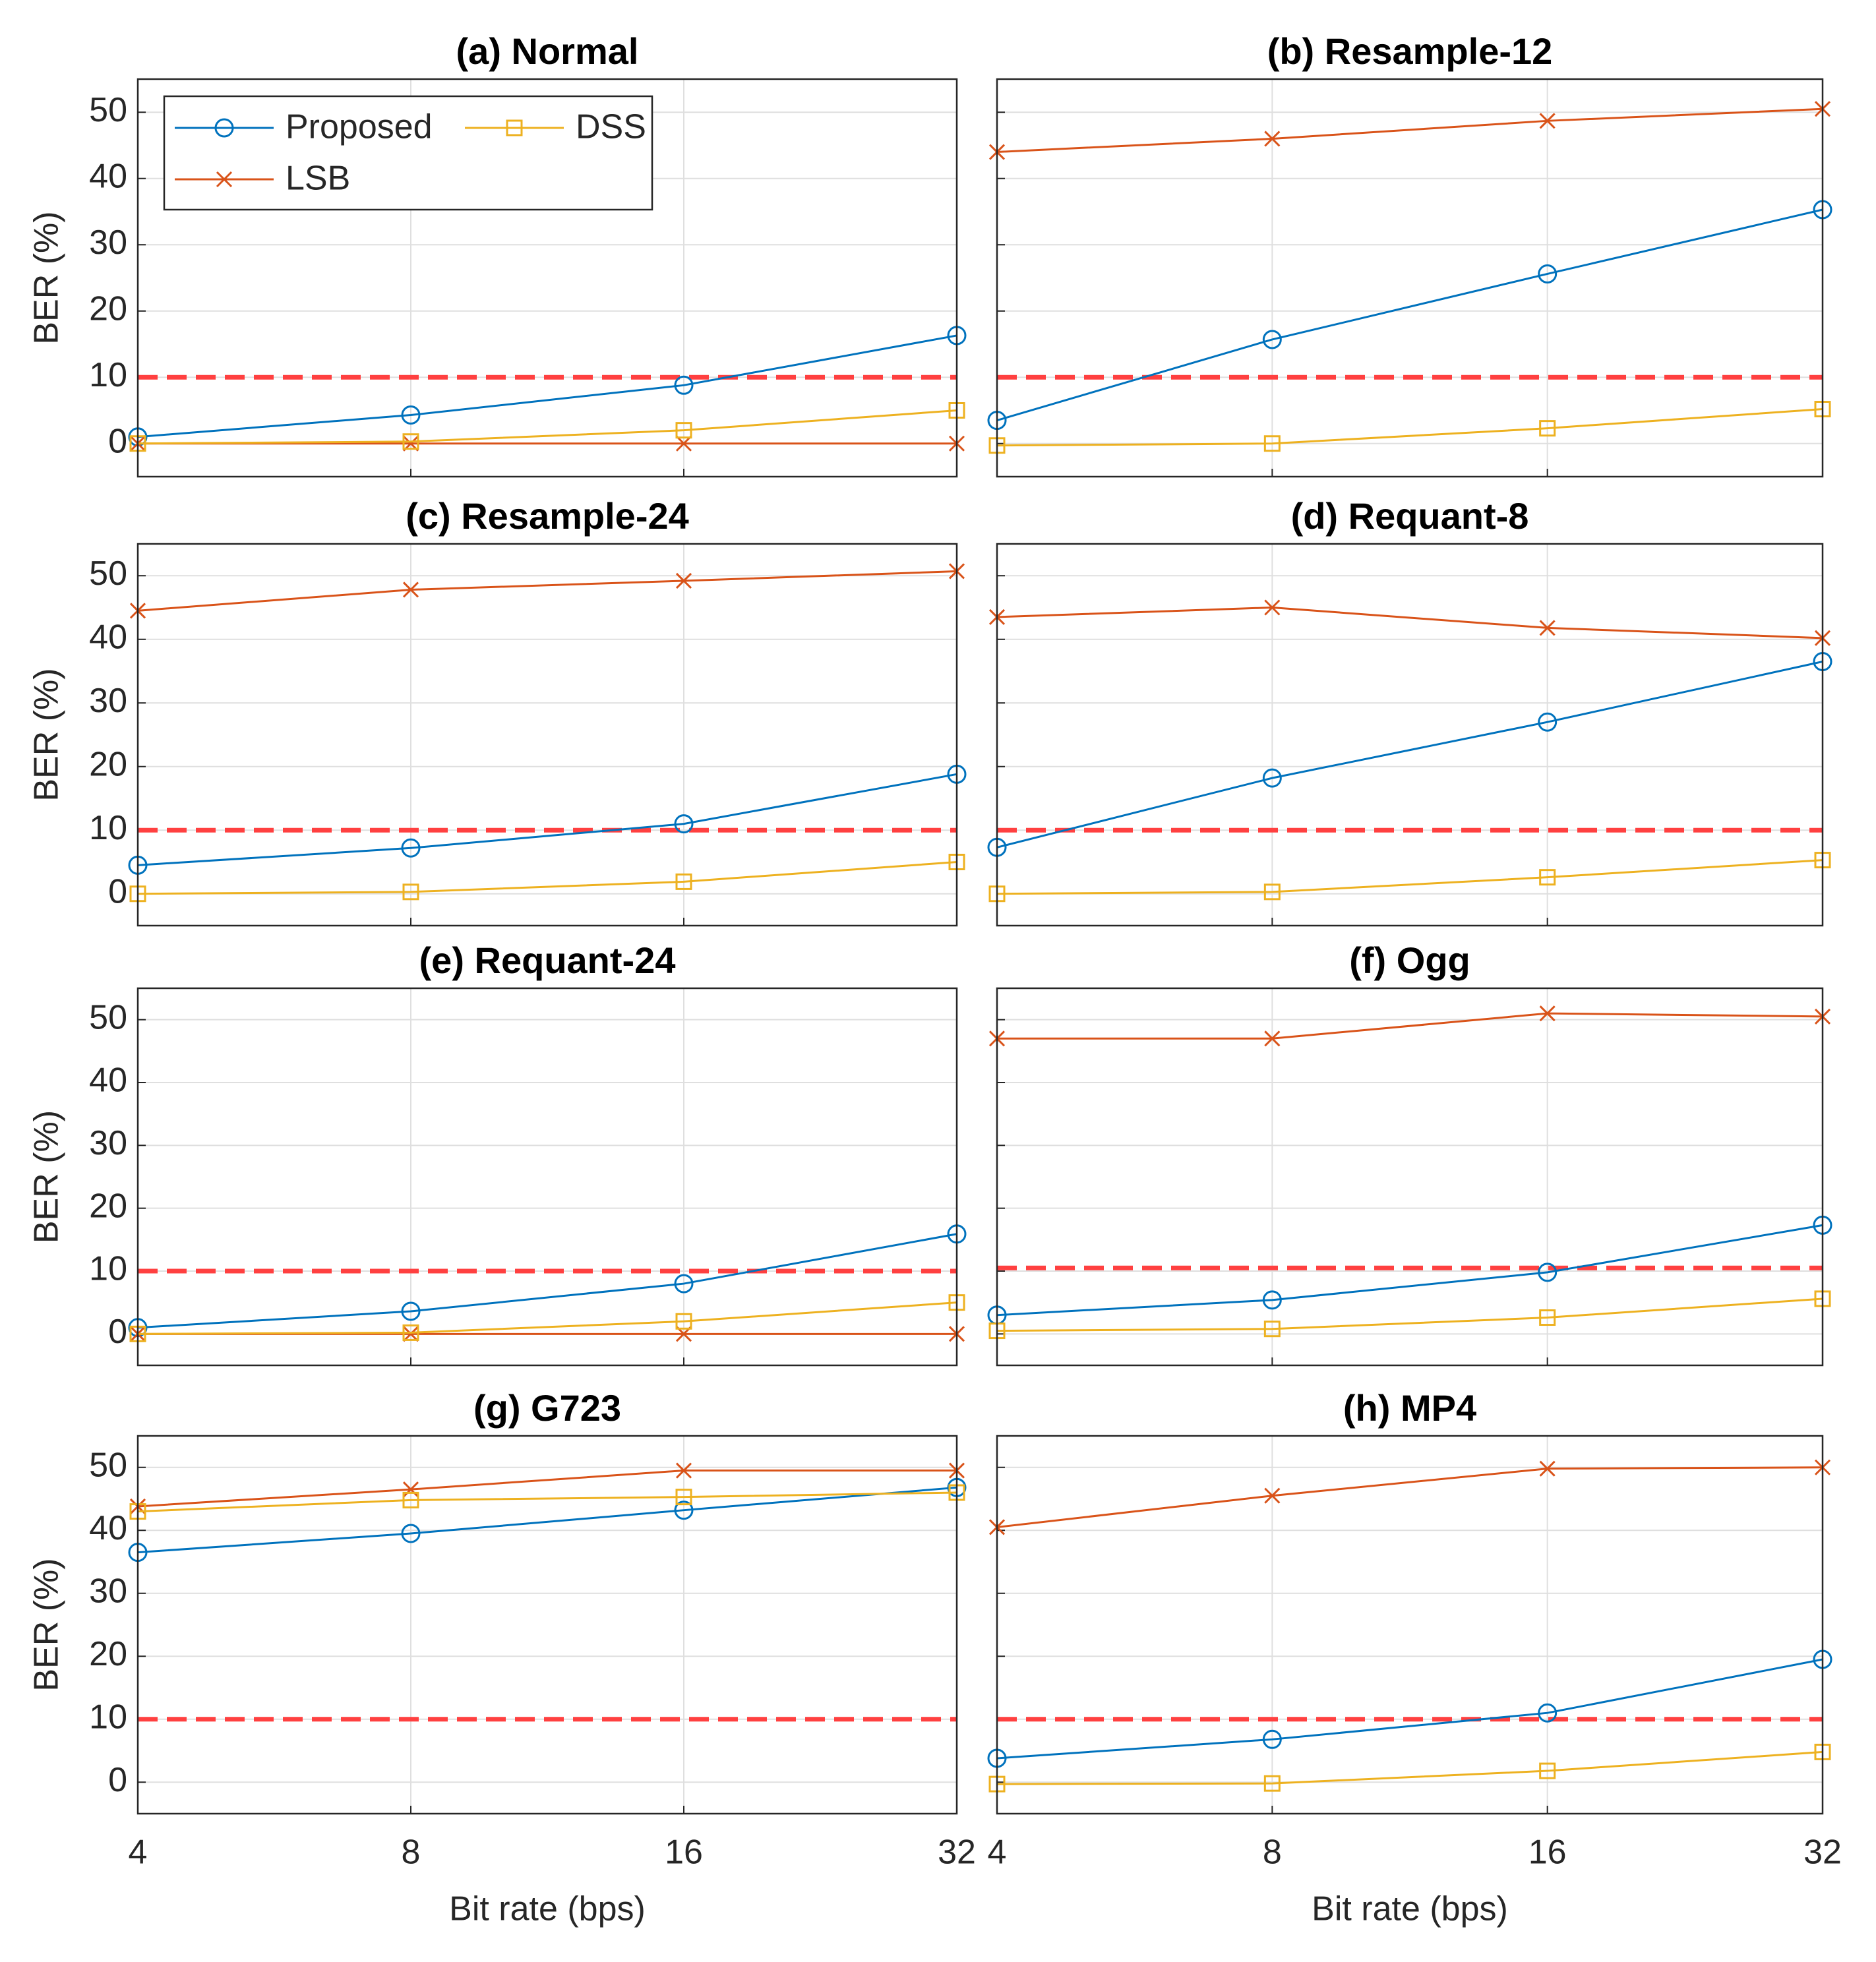  Describe the element at coordinates (547, 1408) in the screenshot. I see `chart-title: (g) G723` at that location.